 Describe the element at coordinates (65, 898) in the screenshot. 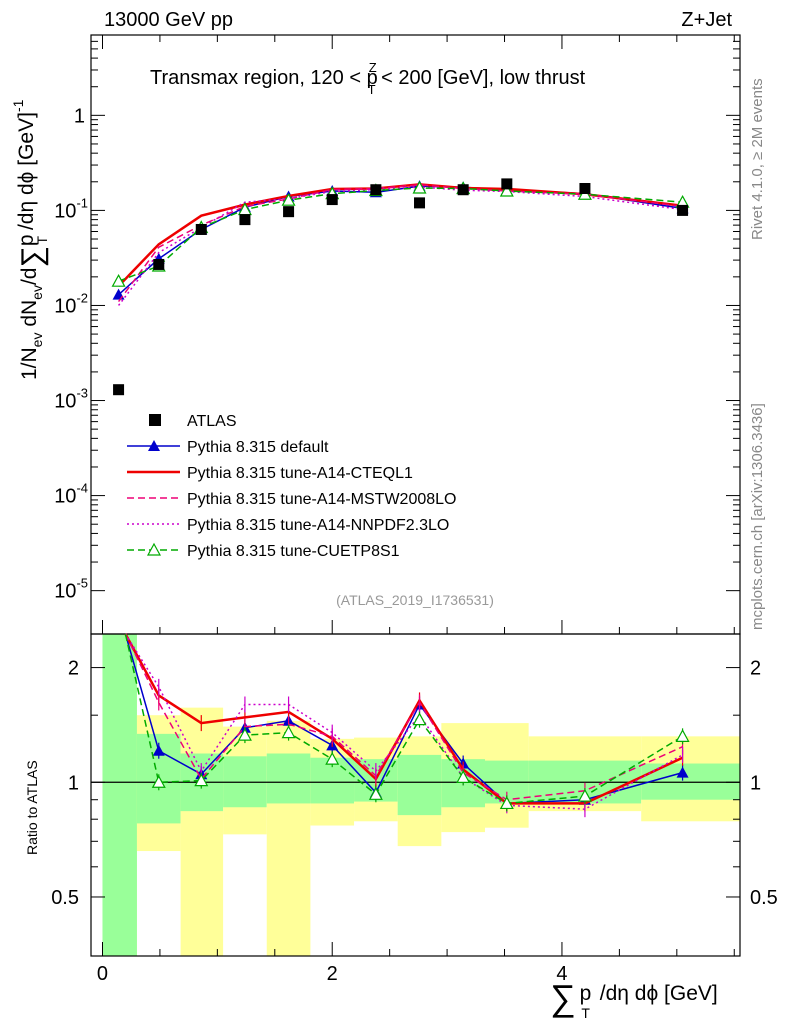

I see `ratio-tick-label: 0.5` at that location.